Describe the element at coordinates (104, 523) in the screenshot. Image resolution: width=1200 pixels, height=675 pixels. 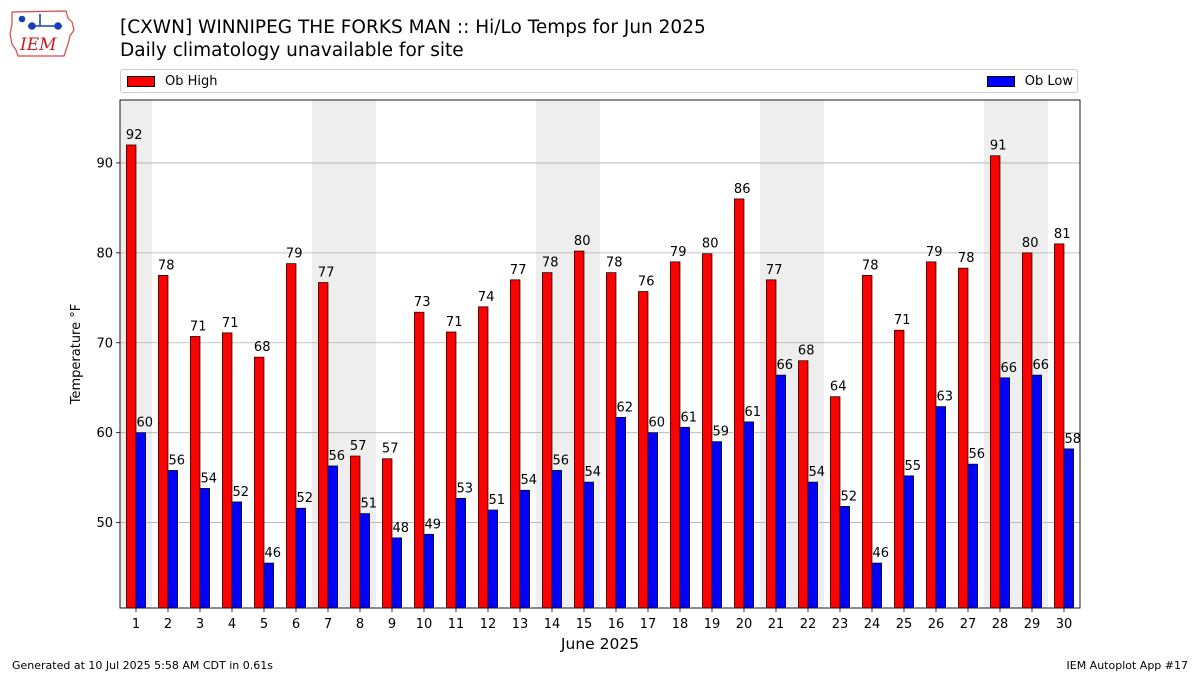
I see `y-tick-label: 50` at that location.